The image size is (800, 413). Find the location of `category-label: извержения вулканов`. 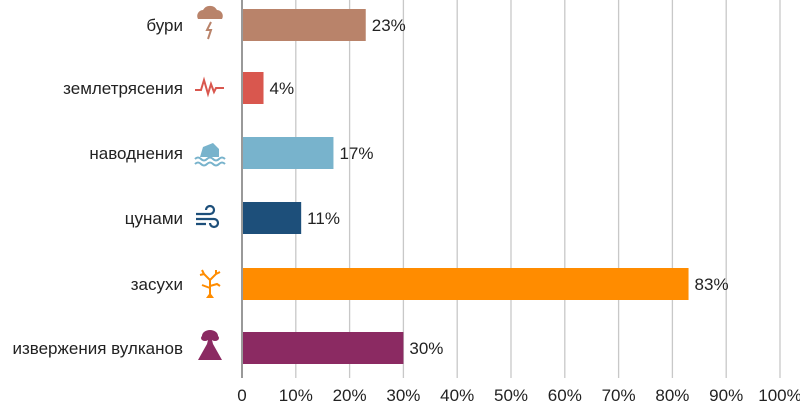

category-label: извержения вулканов is located at coordinates (97, 348).